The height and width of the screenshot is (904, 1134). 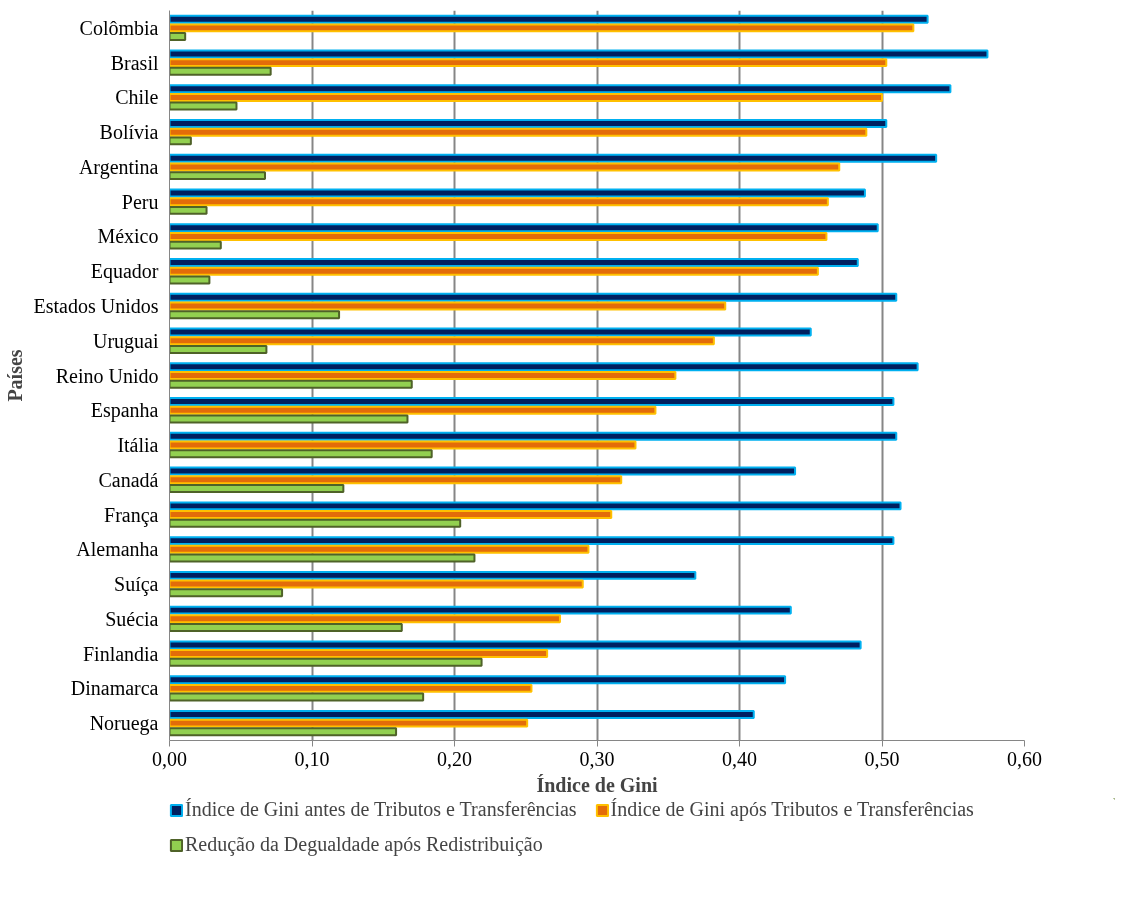 I want to click on y-tick-label: Itália, so click(x=138, y=445).